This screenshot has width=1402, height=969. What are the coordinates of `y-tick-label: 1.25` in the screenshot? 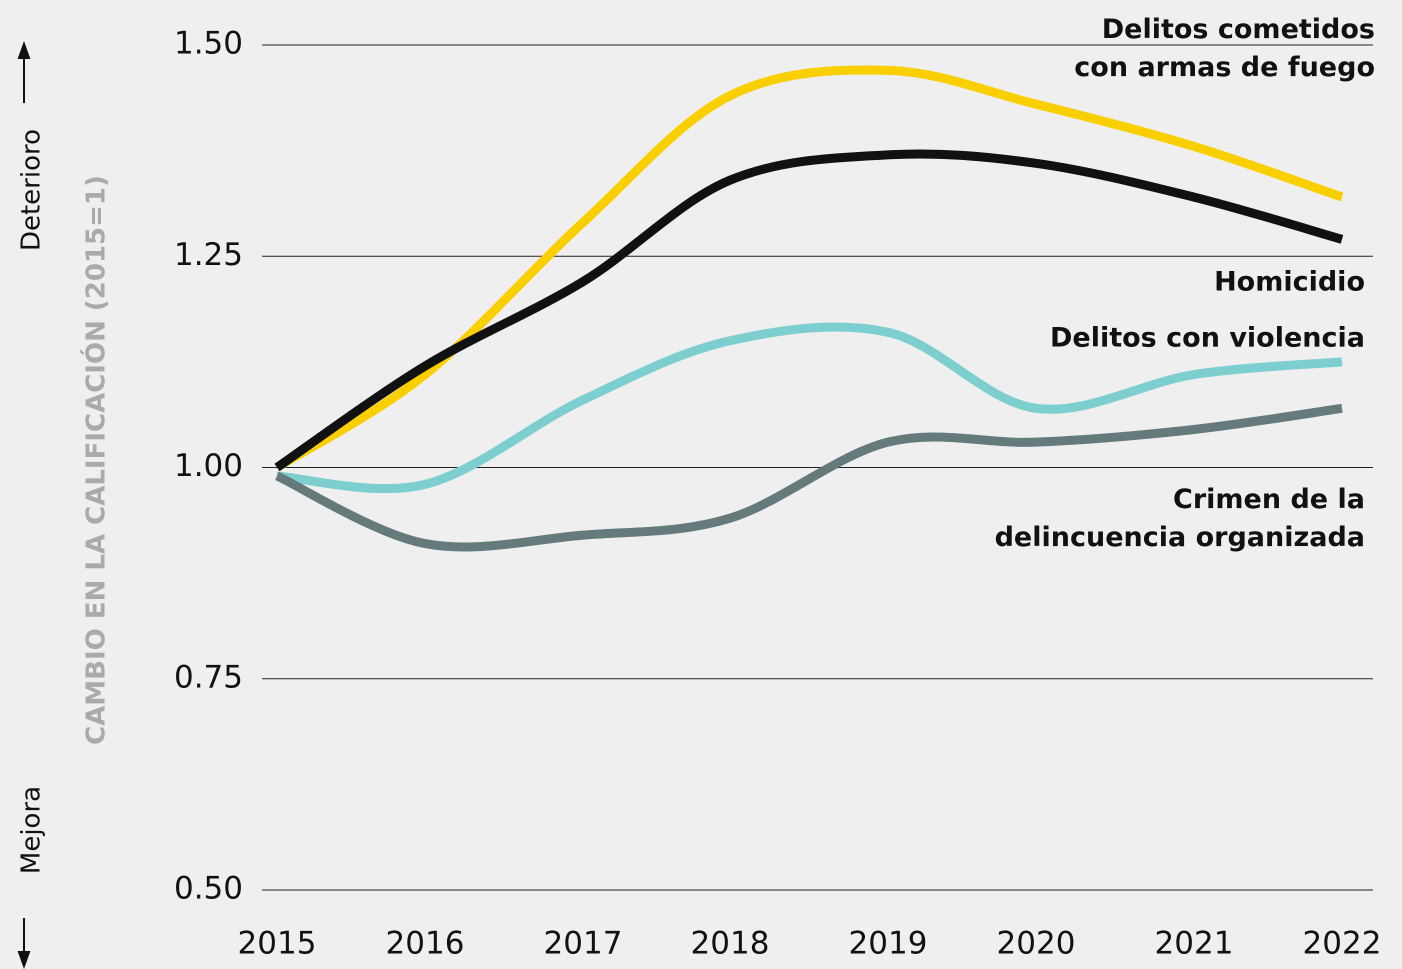 It's located at (208, 255).